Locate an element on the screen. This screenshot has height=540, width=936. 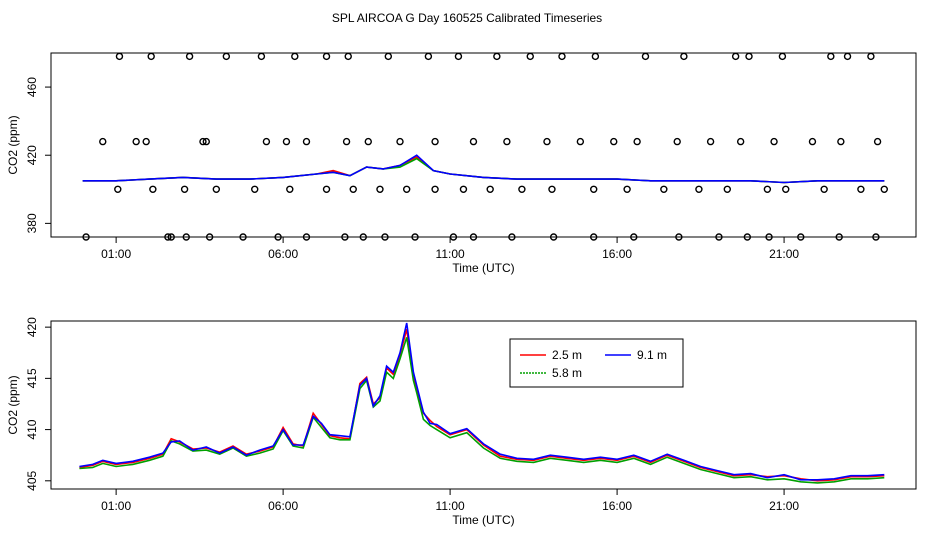
y-tick-label: 410 is located at coordinates (32, 429).